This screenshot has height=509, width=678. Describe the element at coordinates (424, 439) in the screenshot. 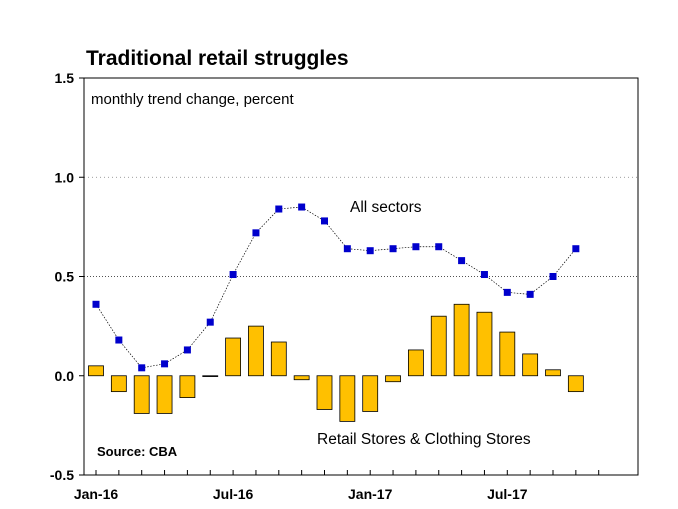

I see `series-label-retail-stores: Retail Stores & Clothing Stores` at that location.